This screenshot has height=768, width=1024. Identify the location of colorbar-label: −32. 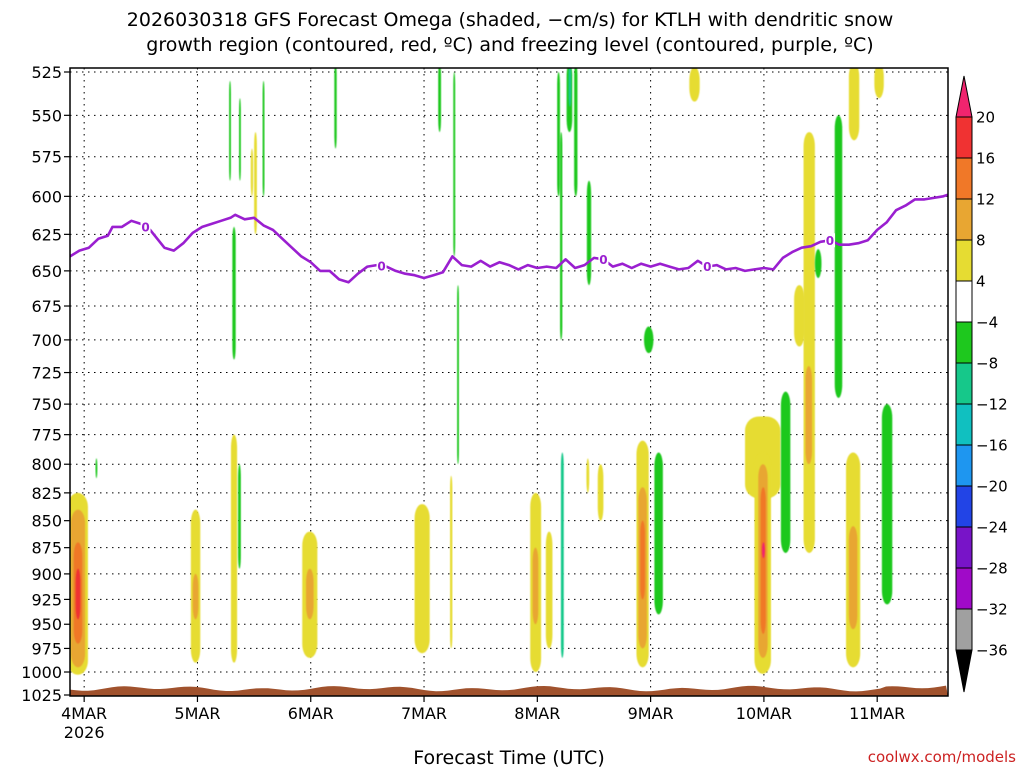
(992, 610).